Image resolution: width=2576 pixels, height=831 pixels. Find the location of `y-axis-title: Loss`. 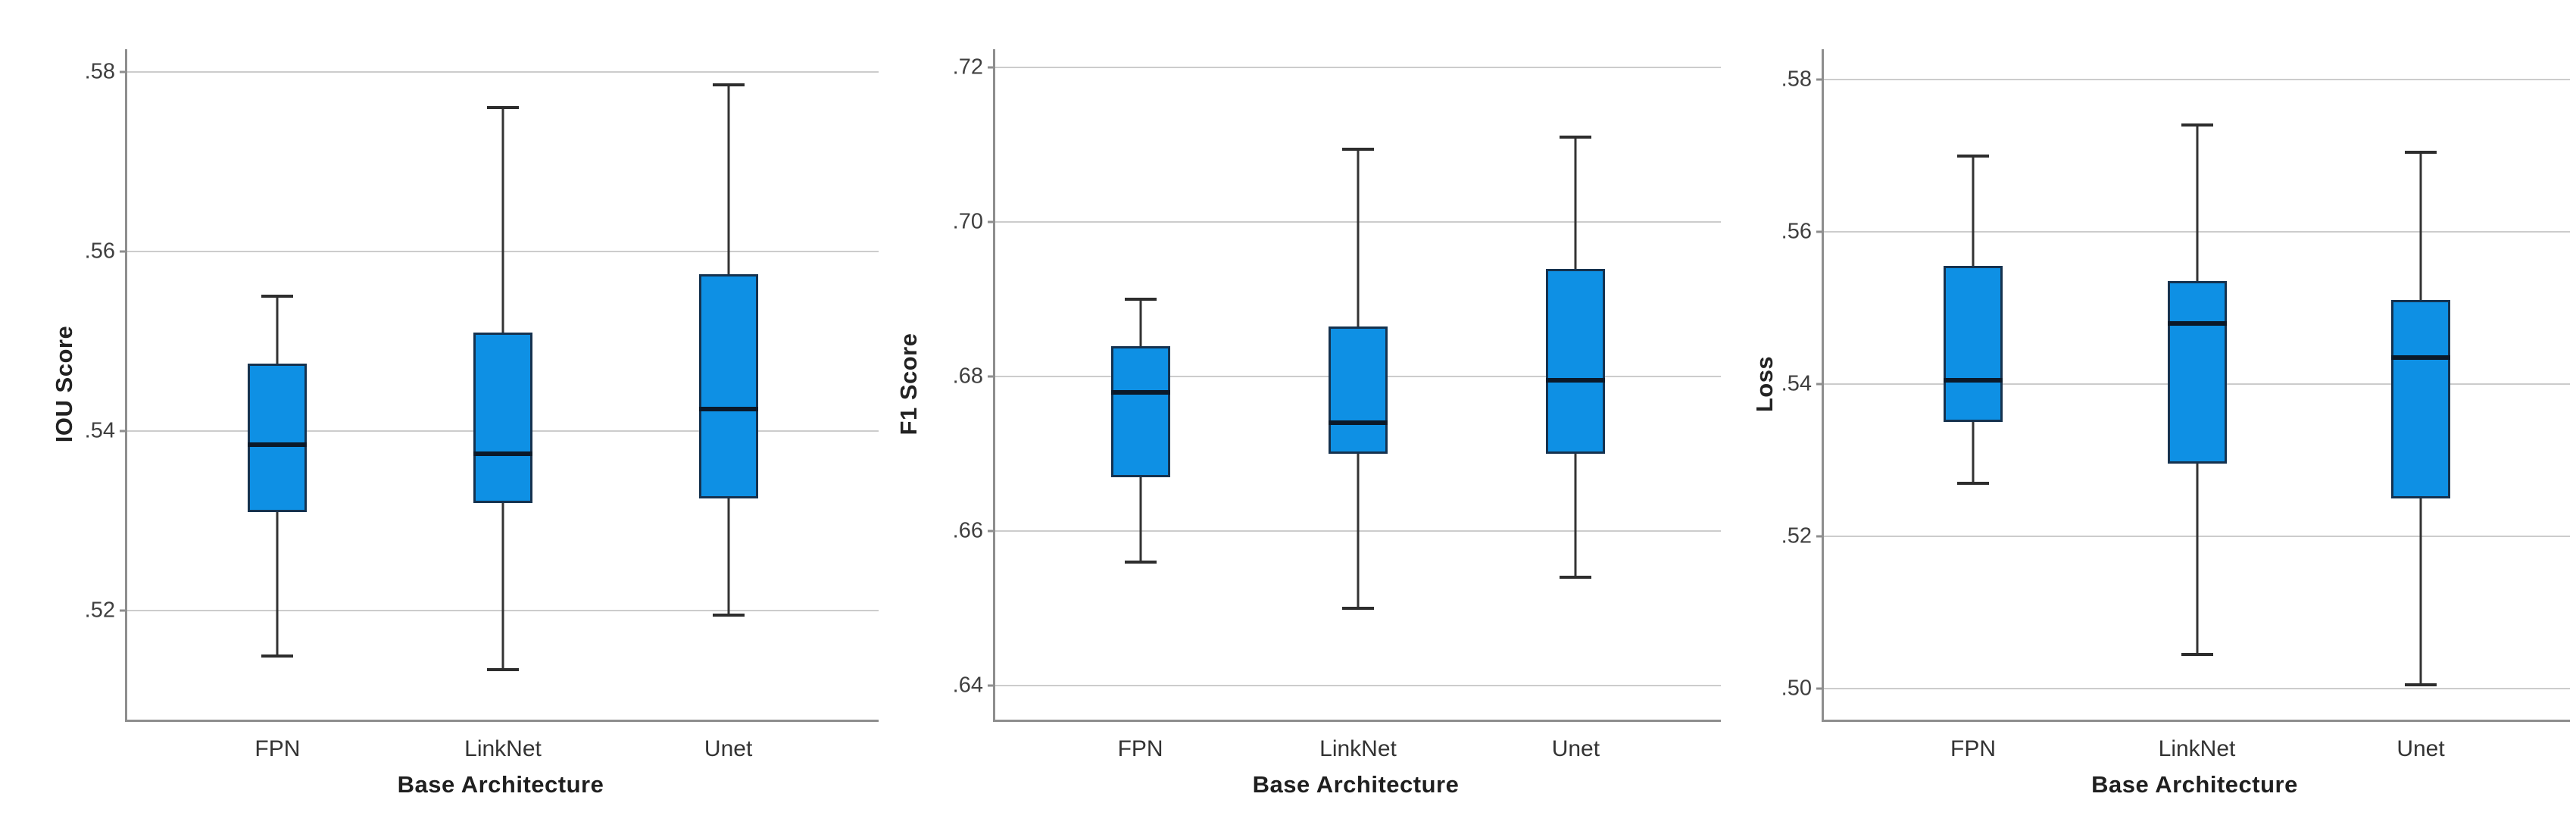

y-axis-title: Loss is located at coordinates (1764, 384).